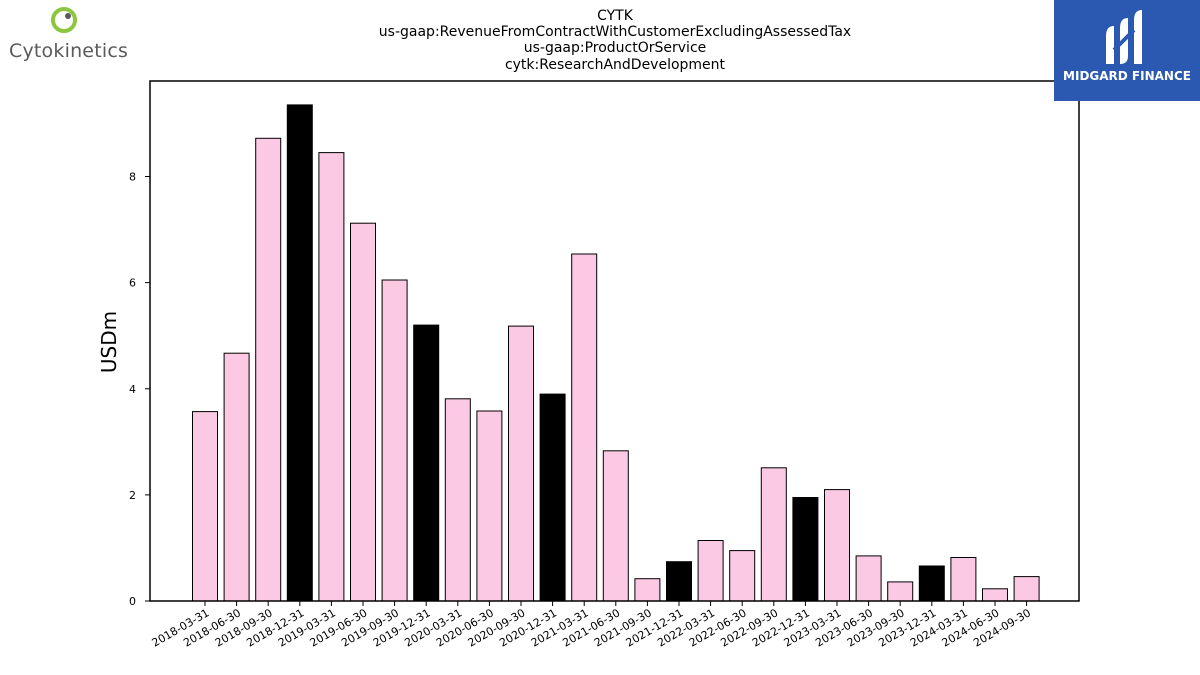 The image size is (1200, 675). I want to click on brand-logo: MIDGARD FINANCE, so click(1127, 50).